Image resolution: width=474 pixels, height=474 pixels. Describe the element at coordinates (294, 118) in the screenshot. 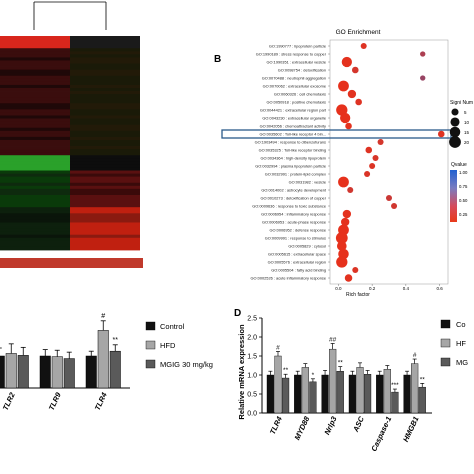

I see `go-term-label: GO:0043230 : extracellular organelle` at that location.